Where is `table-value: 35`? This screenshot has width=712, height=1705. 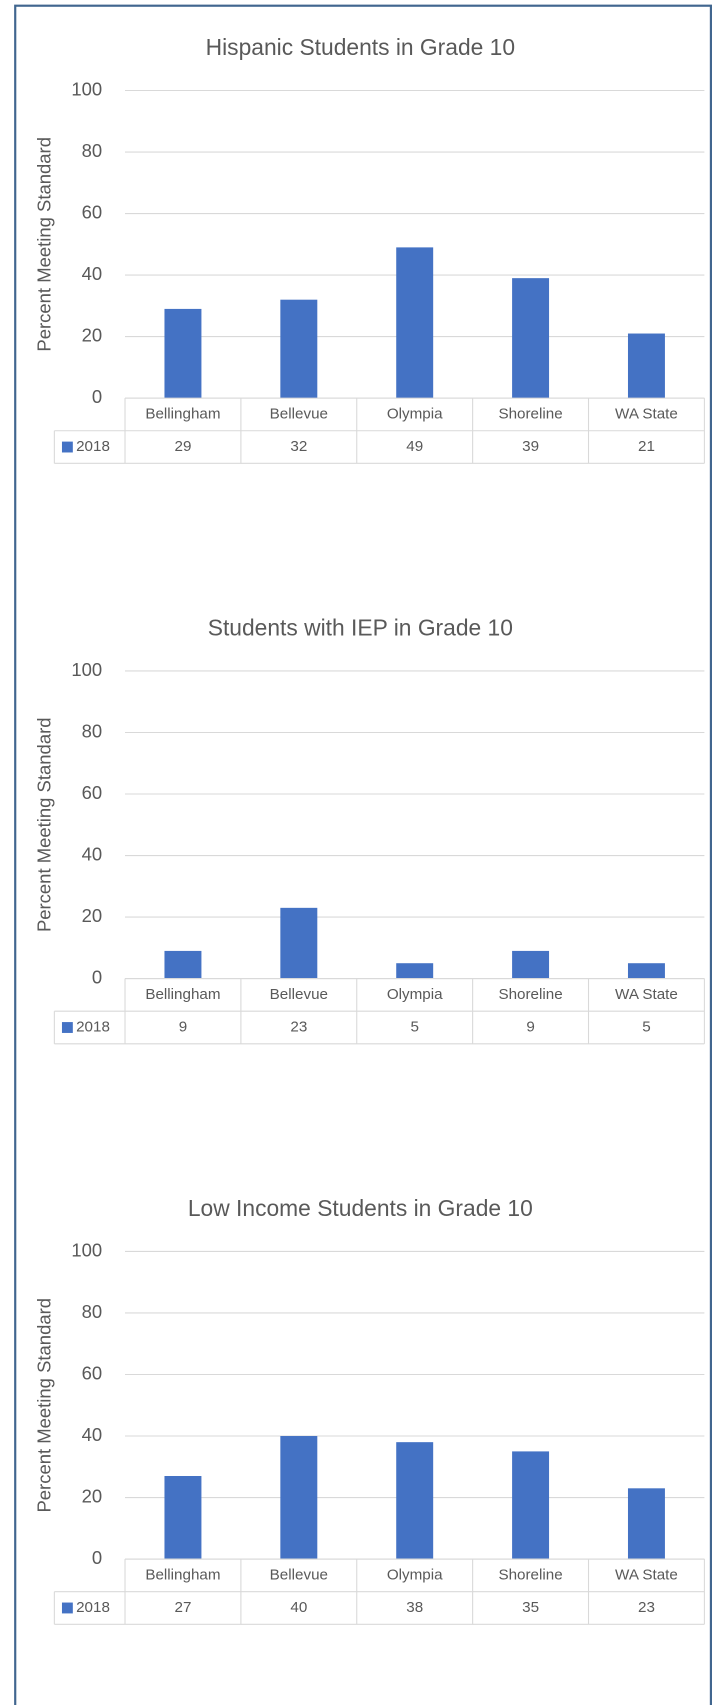
table-value: 35 is located at coordinates (530, 1607).